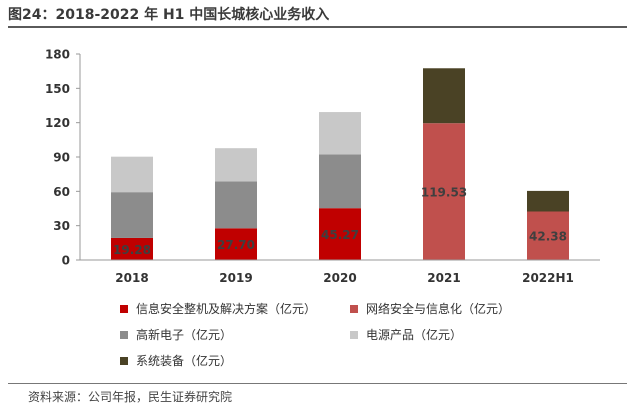 The height and width of the screenshot is (412, 635). I want to click on legend-label-xinxi: 信息安全整机及解决方案（亿元）, so click(226, 309).